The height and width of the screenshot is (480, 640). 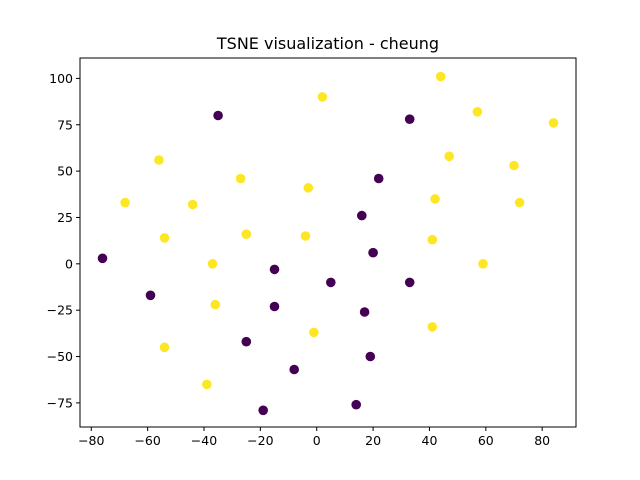 I want to click on x-tick-label: 60, so click(x=486, y=440).